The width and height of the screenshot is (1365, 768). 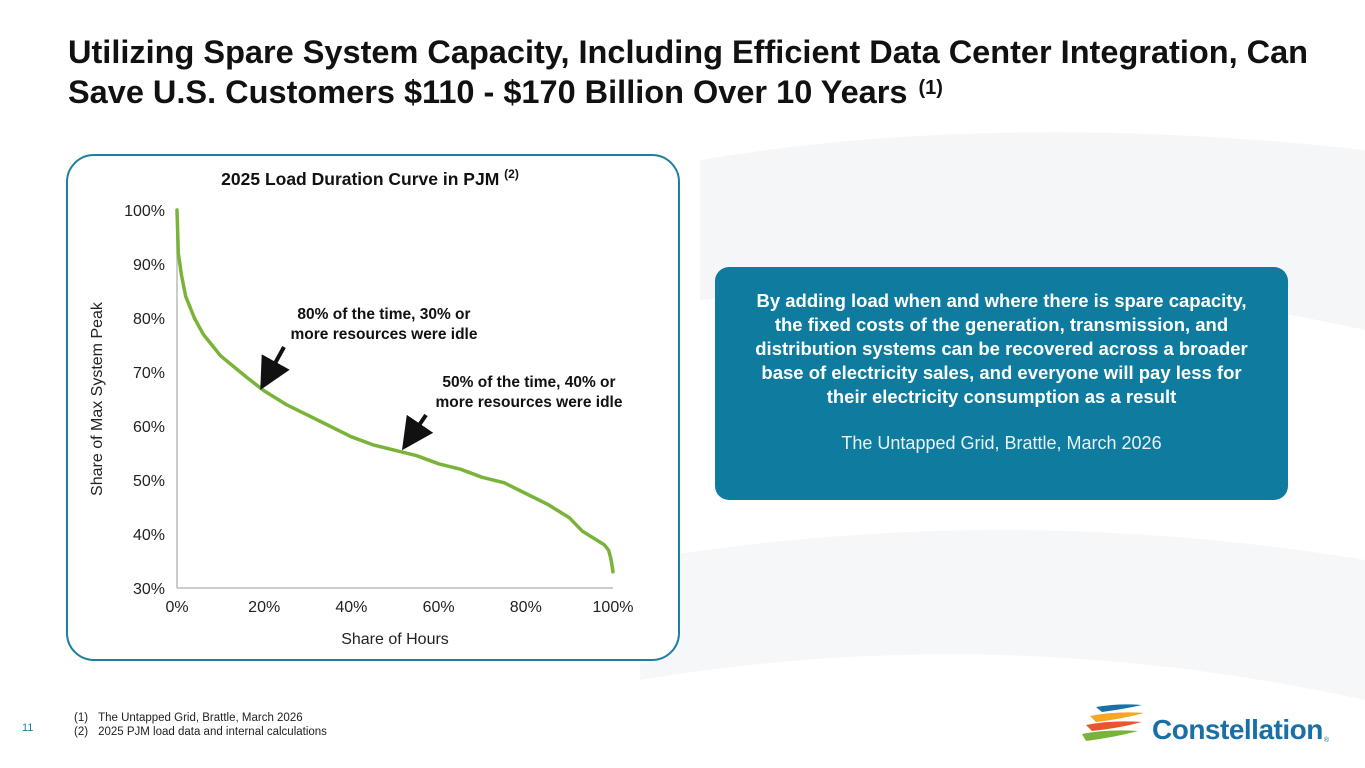 What do you see at coordinates (149, 427) in the screenshot?
I see `y-tick-label: 60%` at bounding box center [149, 427].